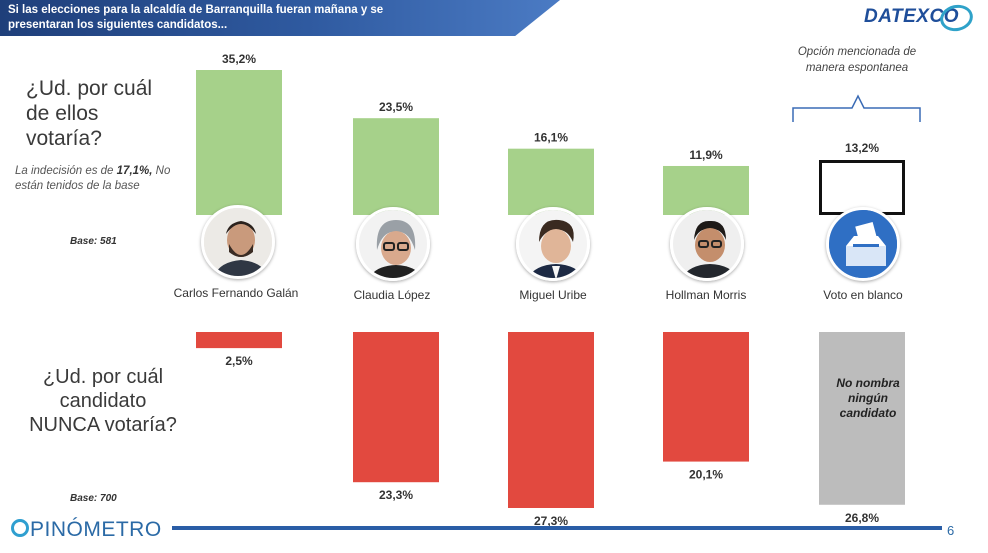 Image resolution: width=988 pixels, height=553 pixels. I want to click on pinometro-pin-icon, so click(20, 528).